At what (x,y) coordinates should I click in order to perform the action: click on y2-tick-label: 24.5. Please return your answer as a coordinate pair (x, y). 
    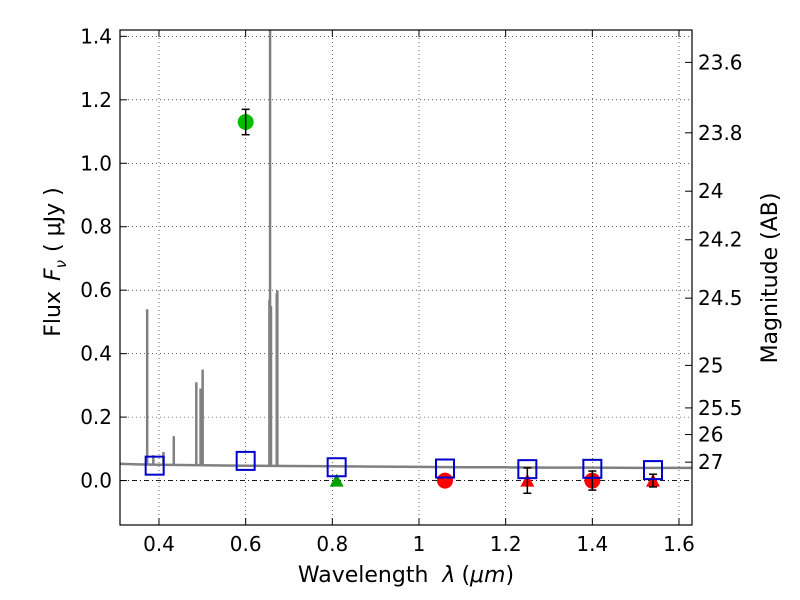
    Looking at the image, I should click on (720, 298).